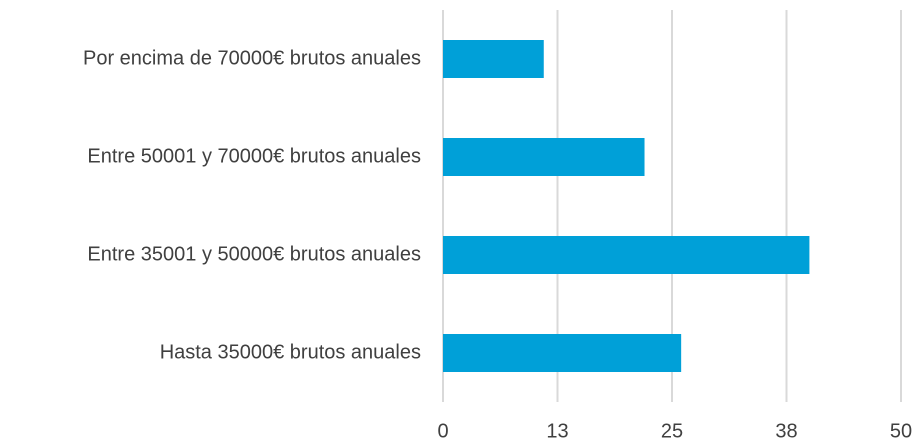 The image size is (916, 442). Describe the element at coordinates (254, 156) in the screenshot. I see `y-tick-label: Entre 50001 y 70000€ brutos anuales` at that location.